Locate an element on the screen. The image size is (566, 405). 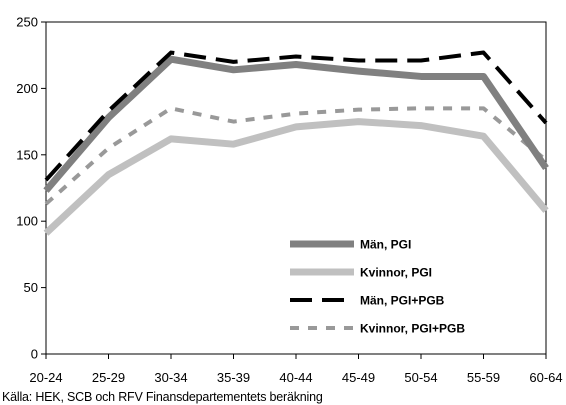
y-tick-label: 200 is located at coordinates (27, 88).